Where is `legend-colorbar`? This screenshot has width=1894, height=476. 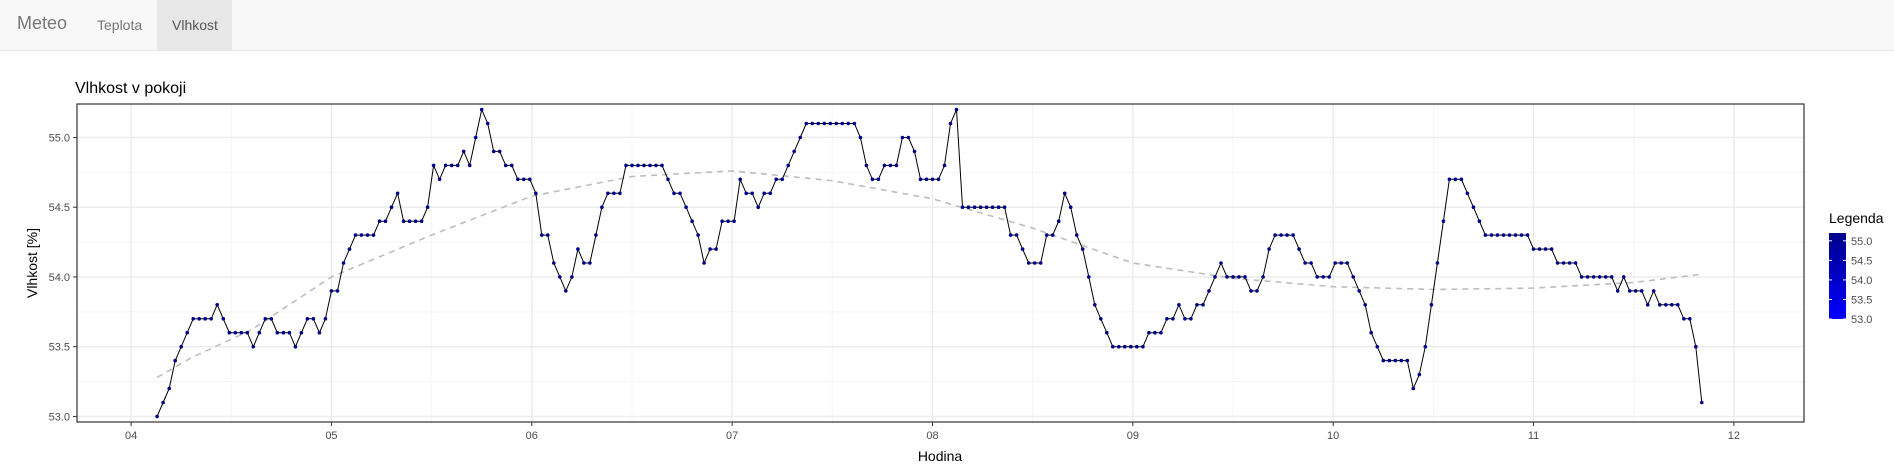
legend-colorbar is located at coordinates (1837, 276).